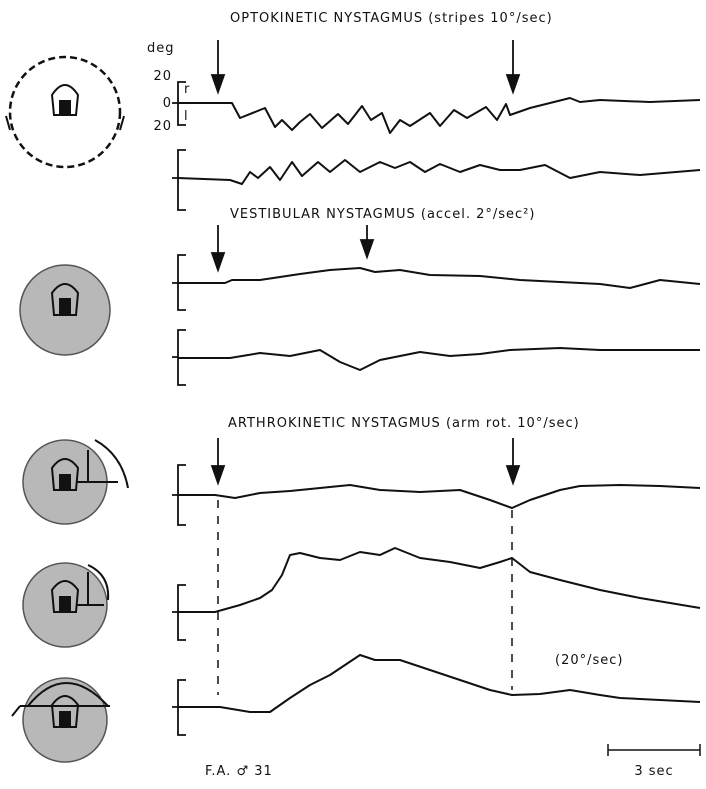  I want to click on section-title: OPTOKINETIC NYSTAGMUS (stripes 10°/sec), so click(391, 18).